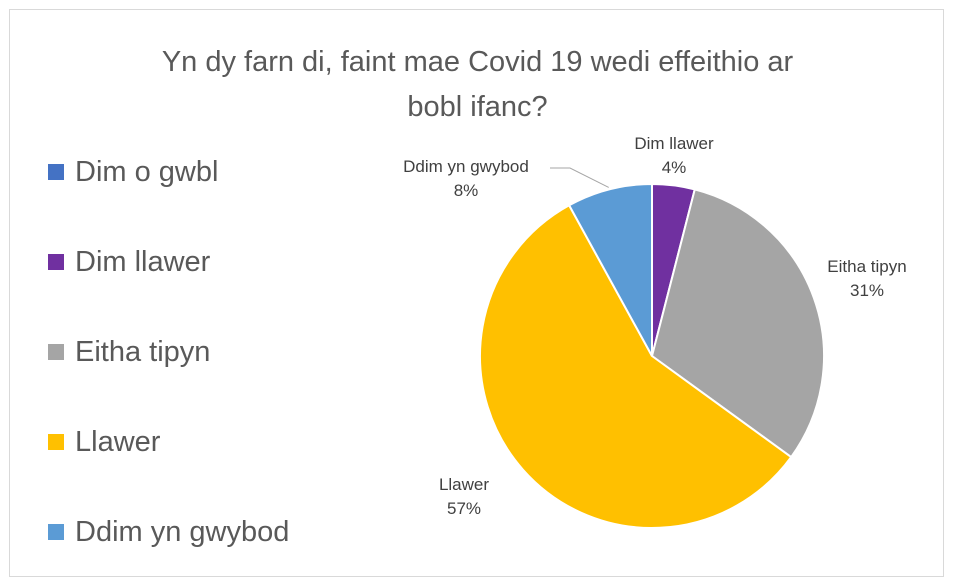 This screenshot has height=580, width=955. What do you see at coordinates (867, 290) in the screenshot?
I see `data-label-value: 31%` at bounding box center [867, 290].